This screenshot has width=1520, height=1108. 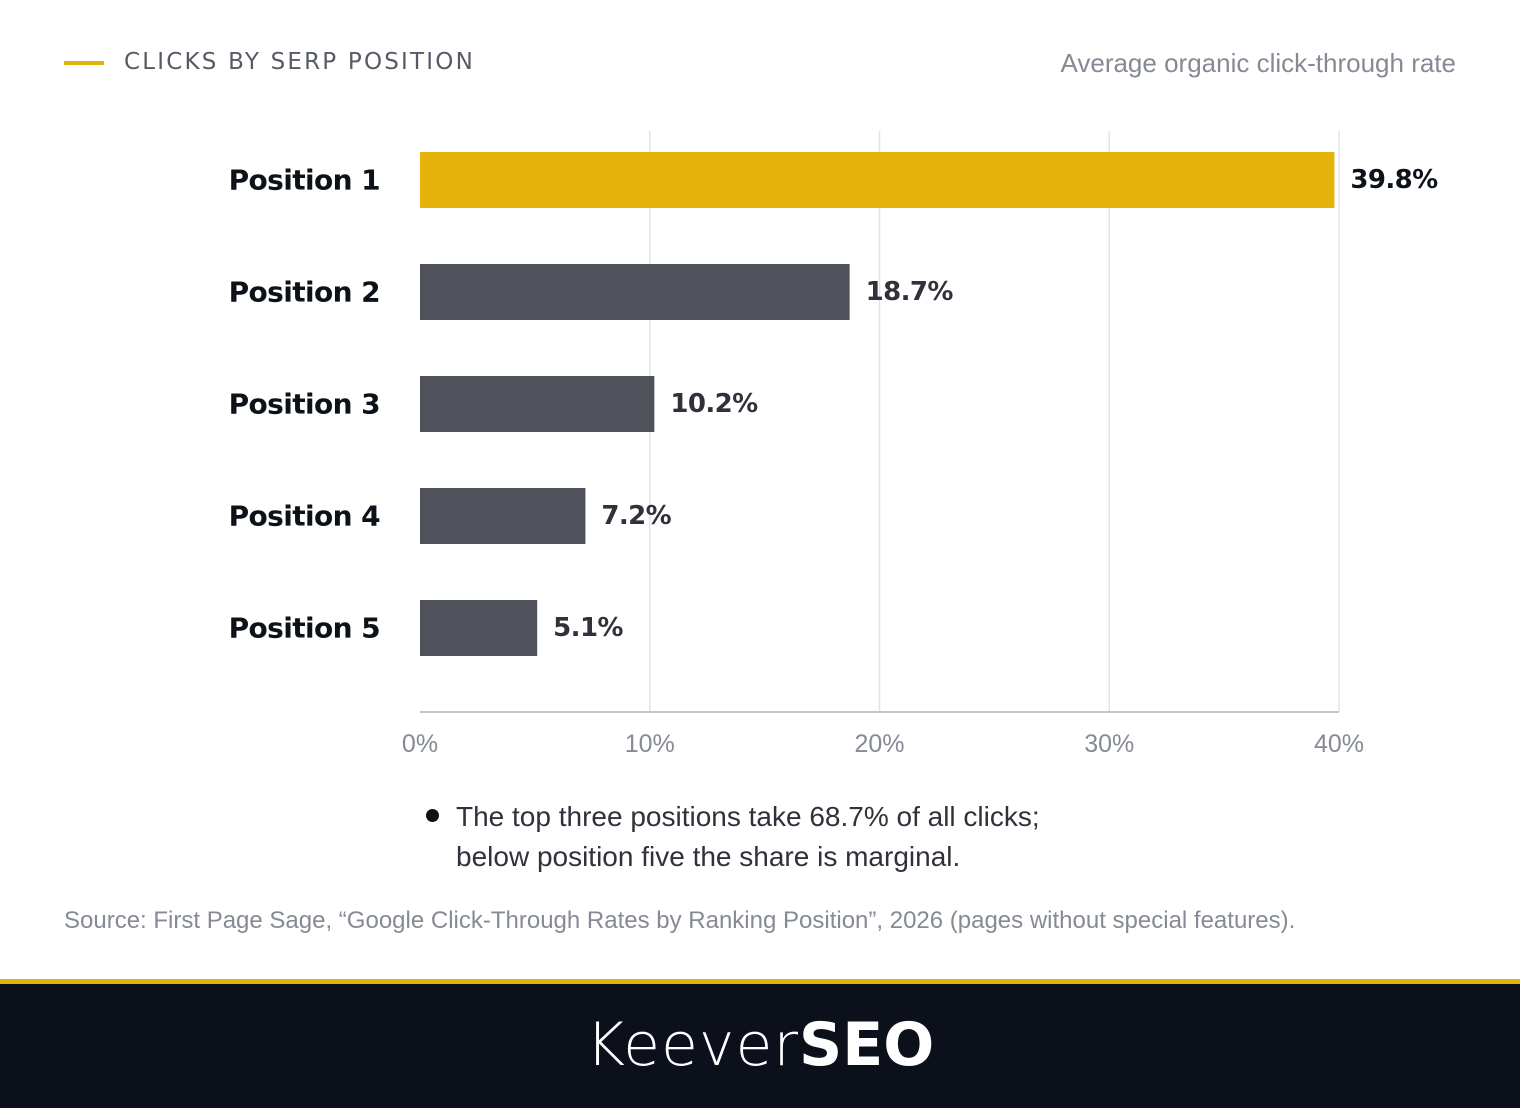 I want to click on footer-bar, so click(x=760, y=1046).